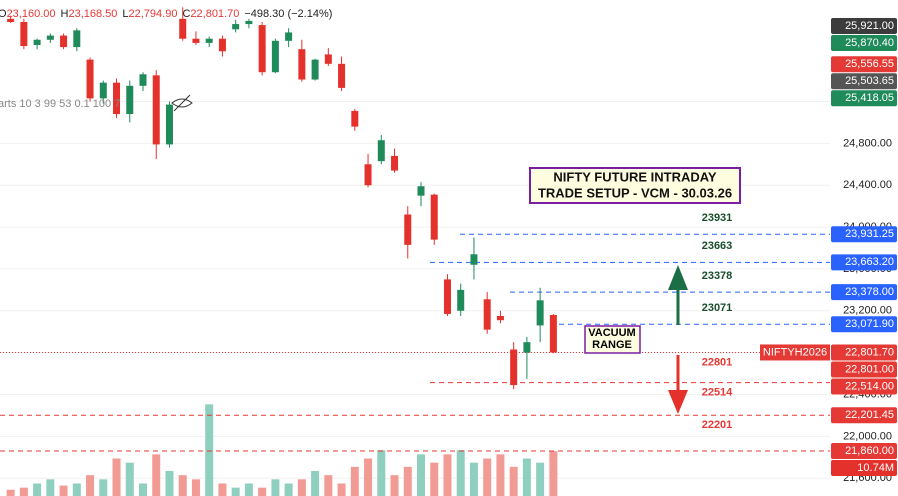  What do you see at coordinates (635, 176) in the screenshot?
I see `annotation-line: NIFTY FUTURE INTRADAY` at bounding box center [635, 176].